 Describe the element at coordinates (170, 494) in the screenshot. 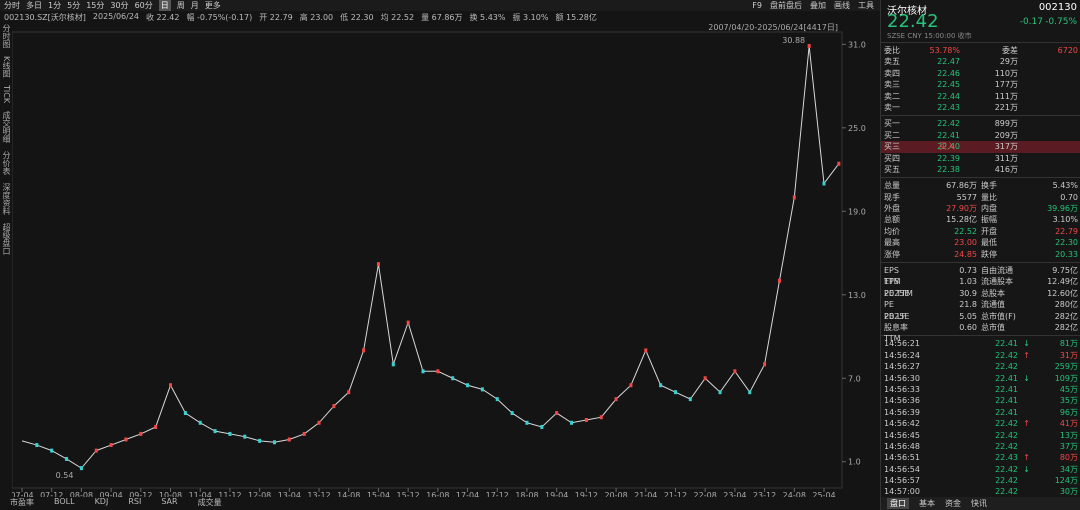

I see `x-tick-label: 10-08` at that location.